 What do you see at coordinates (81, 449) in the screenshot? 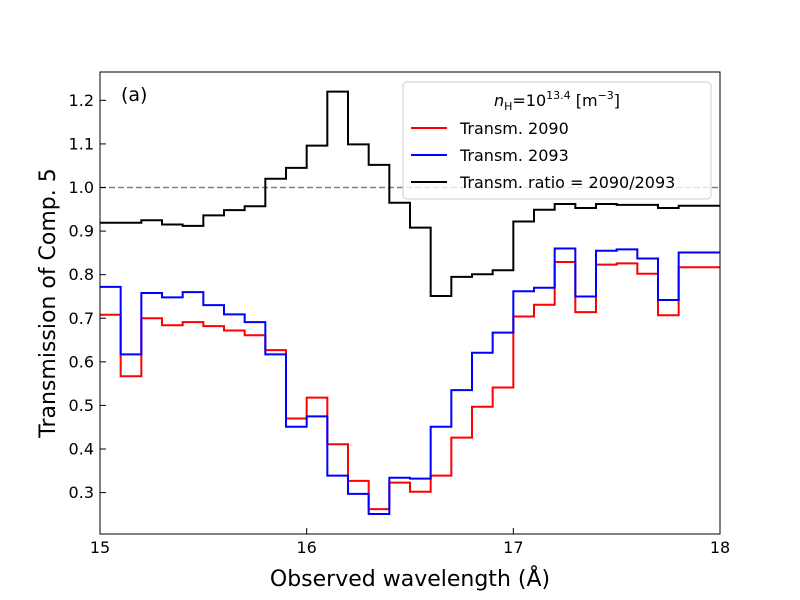
I see `y-tick-label: 0.4` at bounding box center [81, 449].